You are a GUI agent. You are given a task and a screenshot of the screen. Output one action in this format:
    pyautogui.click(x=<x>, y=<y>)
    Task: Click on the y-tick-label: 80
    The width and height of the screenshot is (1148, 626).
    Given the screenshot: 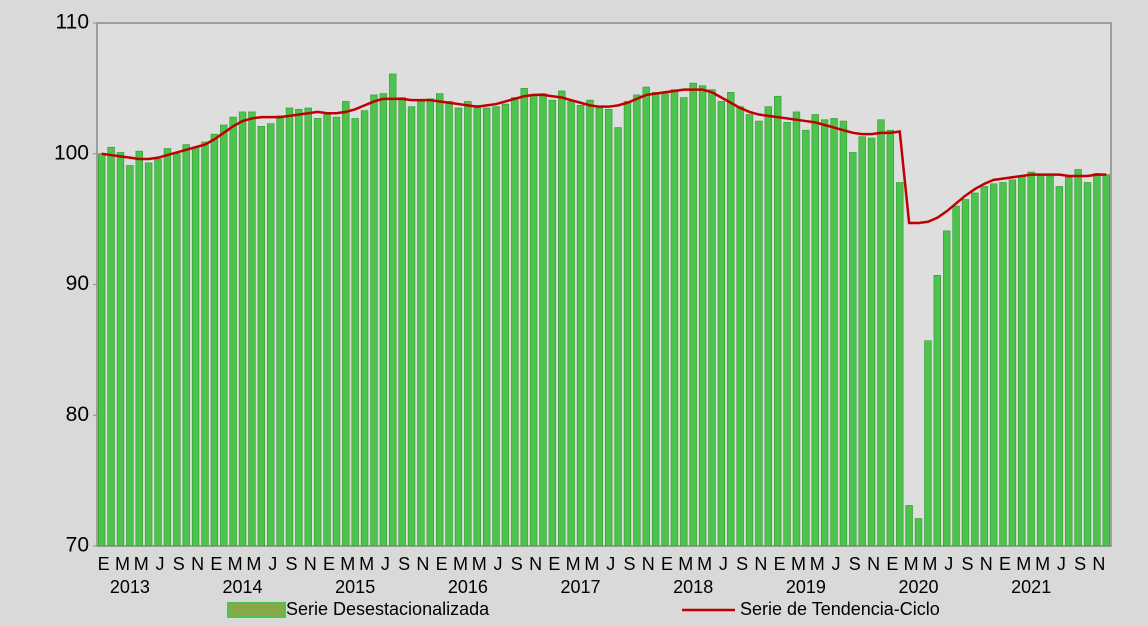 What is the action you would take?
    pyautogui.click(x=77, y=414)
    